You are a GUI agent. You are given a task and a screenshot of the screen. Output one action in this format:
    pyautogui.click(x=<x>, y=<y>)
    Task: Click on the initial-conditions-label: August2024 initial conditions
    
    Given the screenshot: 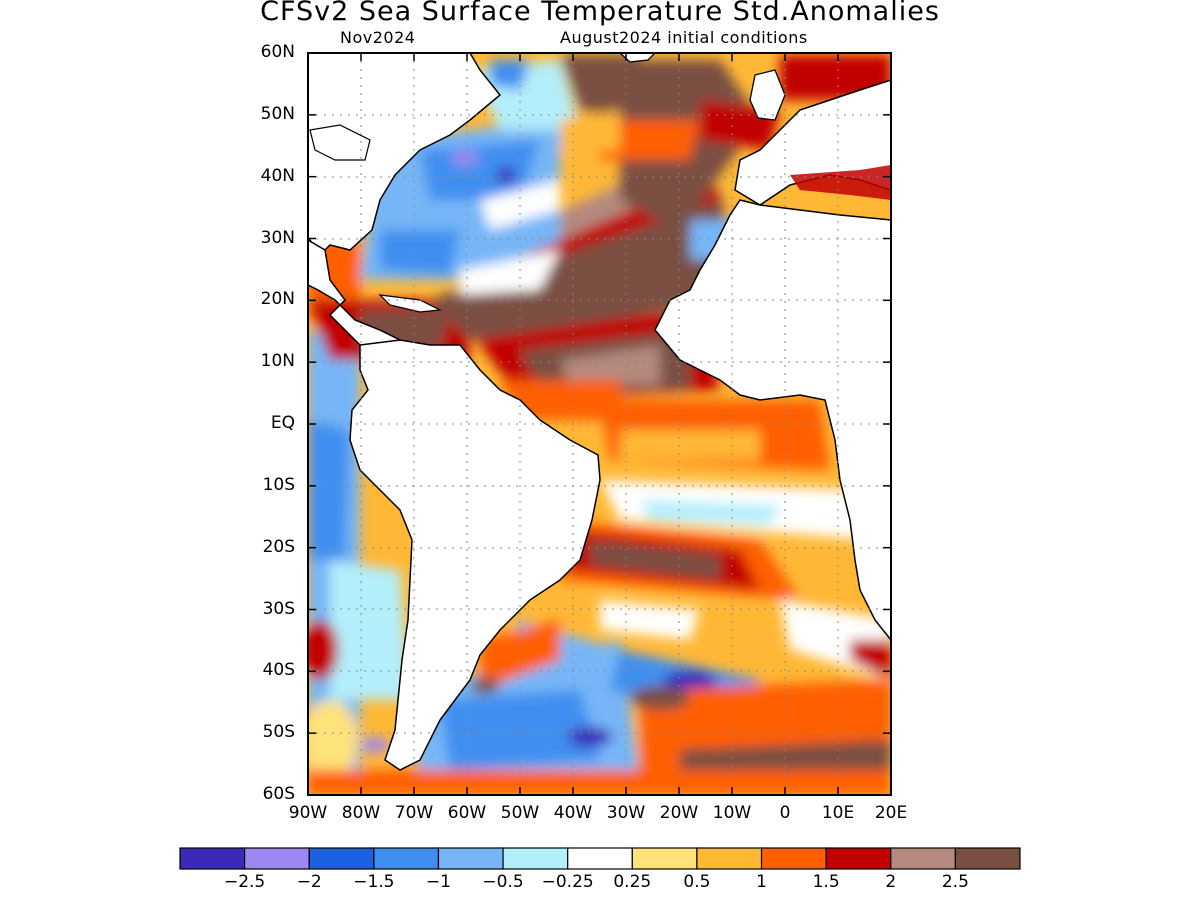 What is the action you would take?
    pyautogui.click(x=684, y=37)
    